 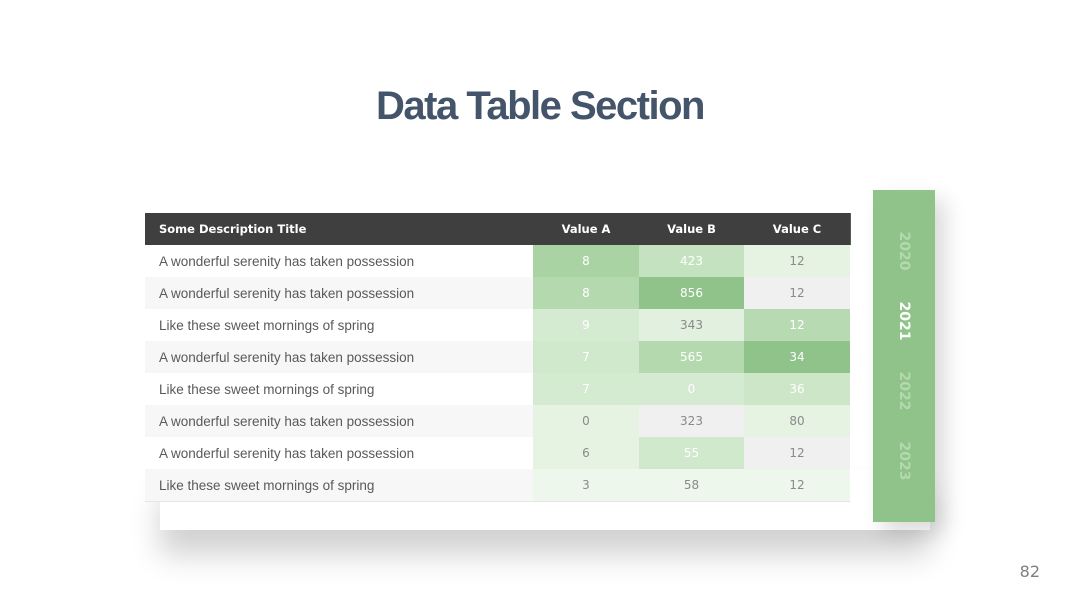 I want to click on page-number: 82, so click(x=1029, y=571).